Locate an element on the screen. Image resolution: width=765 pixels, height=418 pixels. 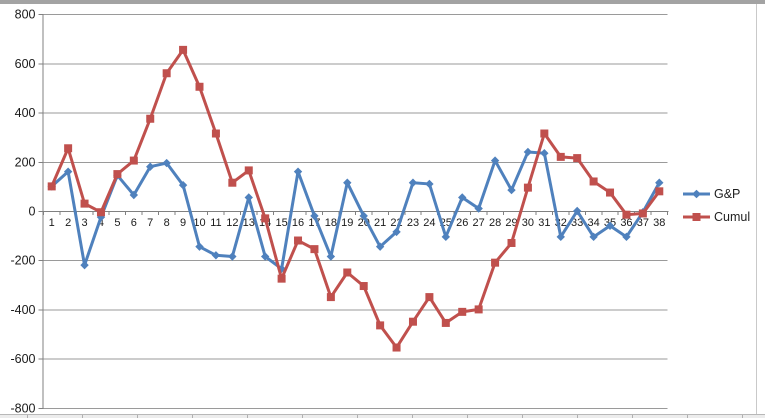
y-tick-label: 800 is located at coordinates (25, 15).